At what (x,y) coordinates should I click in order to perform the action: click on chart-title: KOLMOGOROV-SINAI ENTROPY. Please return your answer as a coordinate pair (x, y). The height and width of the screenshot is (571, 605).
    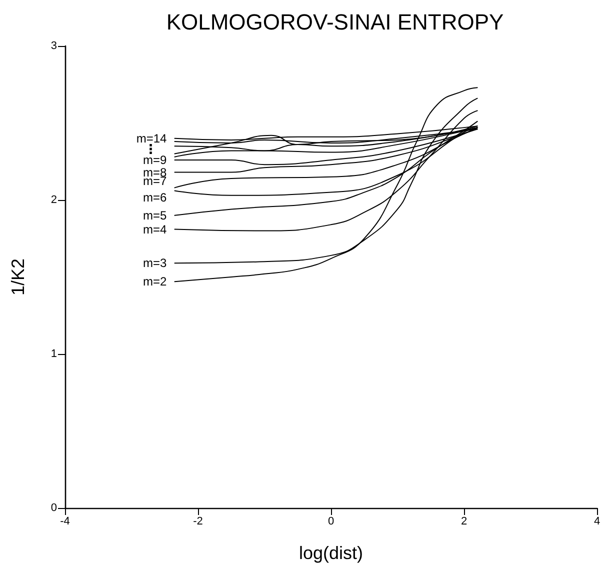
    Looking at the image, I should click on (335, 22).